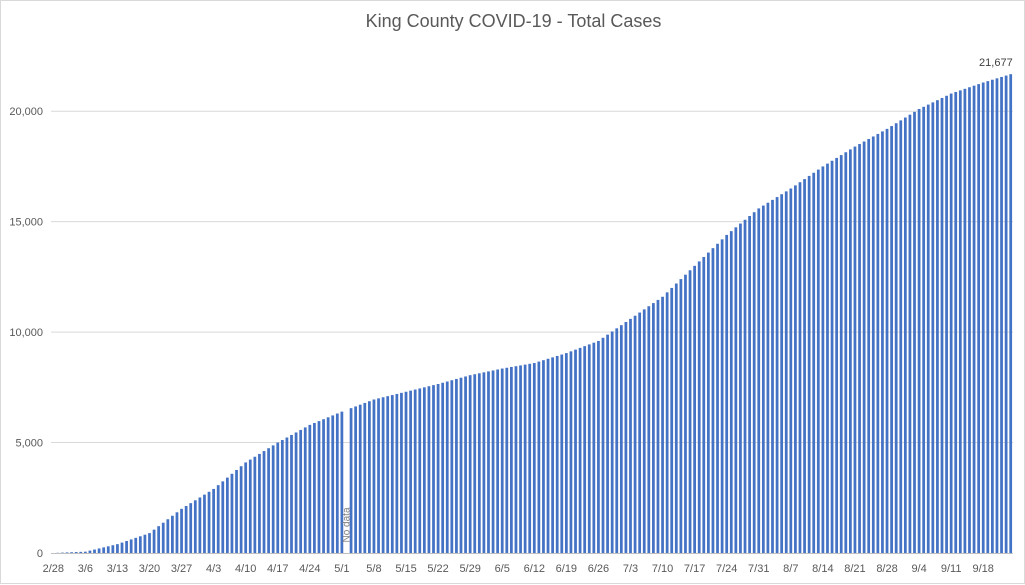  I want to click on x-tick-label: 3/6, so click(85, 569).